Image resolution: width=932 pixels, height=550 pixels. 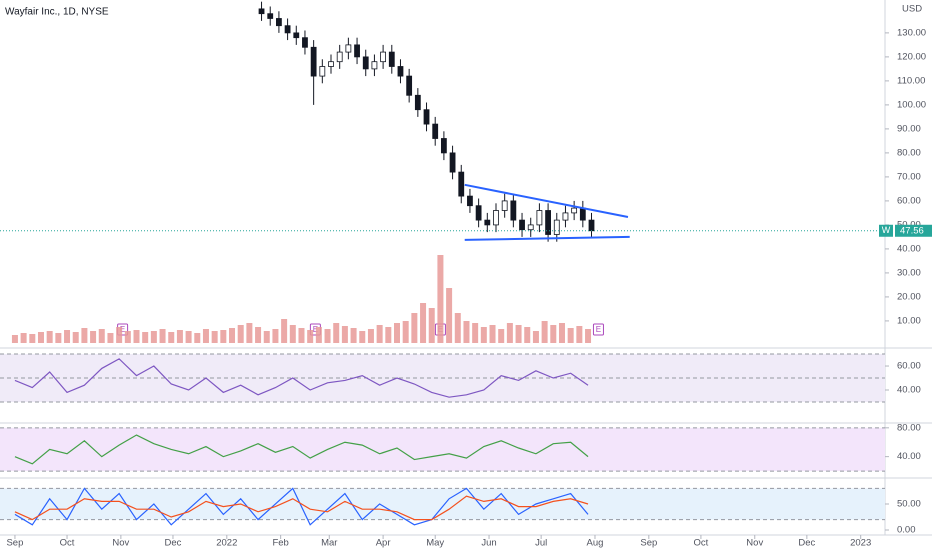 What do you see at coordinates (67, 543) in the screenshot?
I see `x-tick-label: Oct` at bounding box center [67, 543].